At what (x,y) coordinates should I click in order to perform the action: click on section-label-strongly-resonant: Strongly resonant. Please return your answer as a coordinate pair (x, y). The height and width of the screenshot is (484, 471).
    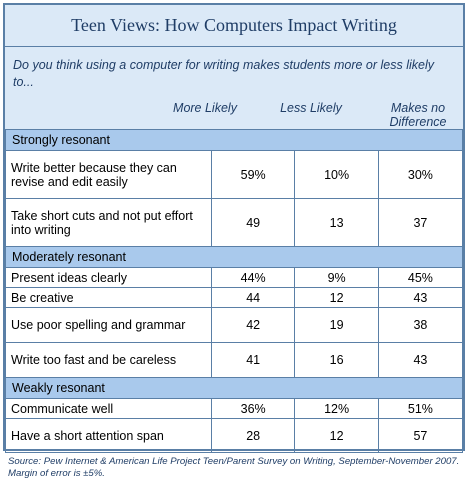
    Looking at the image, I should click on (234, 140).